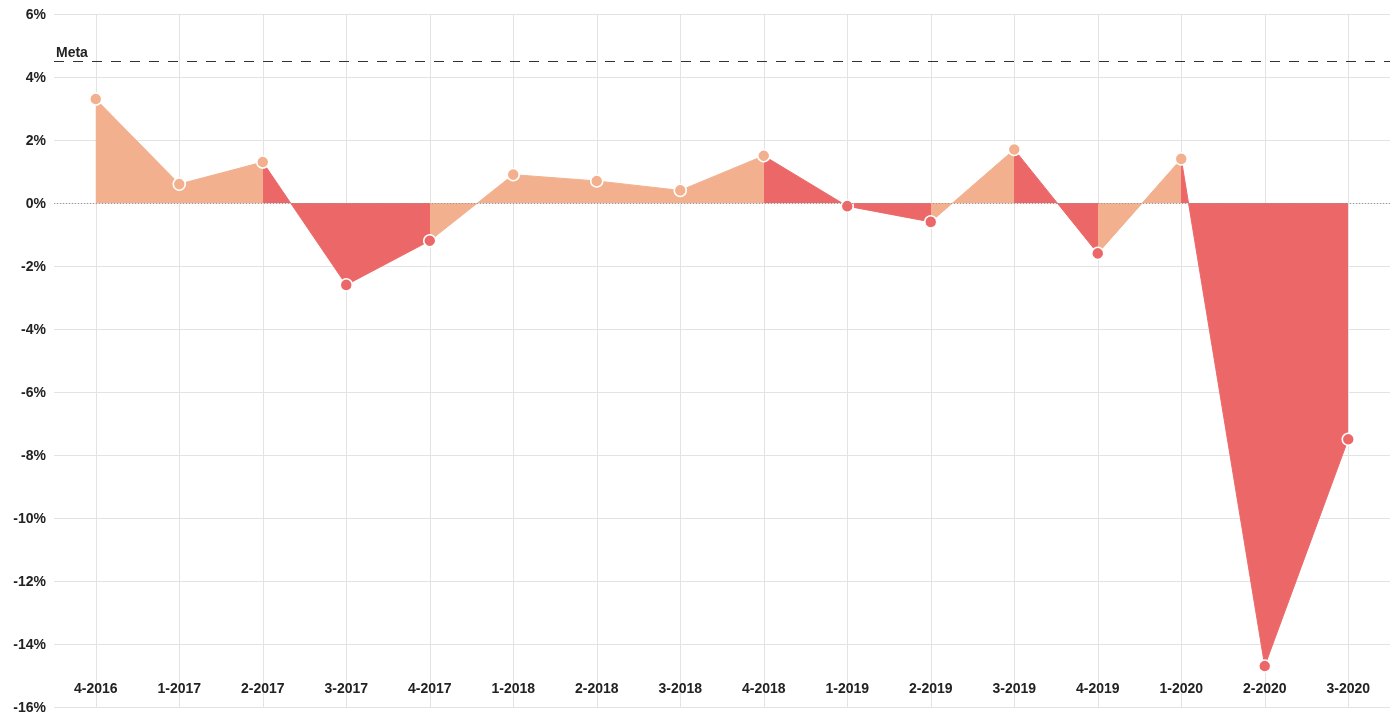 The height and width of the screenshot is (722, 1400). Describe the element at coordinates (179, 688) in the screenshot. I see `x-tick-label: 1-2017` at that location.